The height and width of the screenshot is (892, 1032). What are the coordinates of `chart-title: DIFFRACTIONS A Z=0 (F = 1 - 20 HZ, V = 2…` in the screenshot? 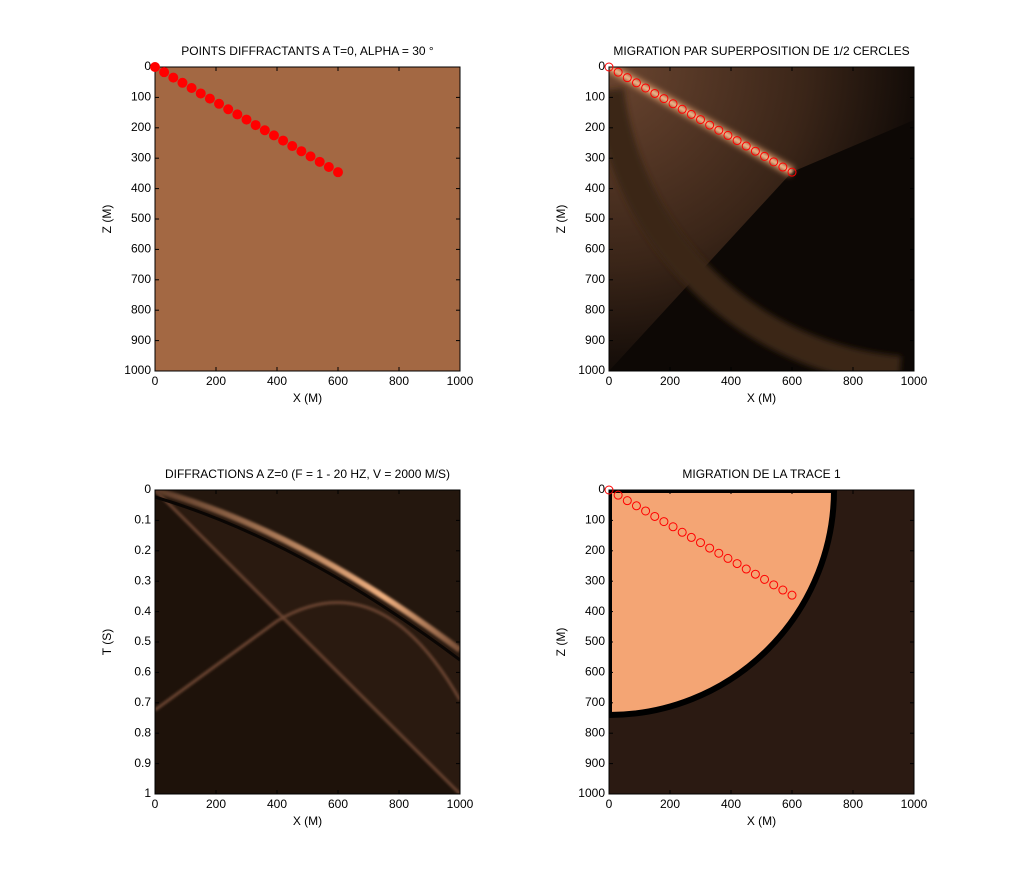 It's located at (307, 474).